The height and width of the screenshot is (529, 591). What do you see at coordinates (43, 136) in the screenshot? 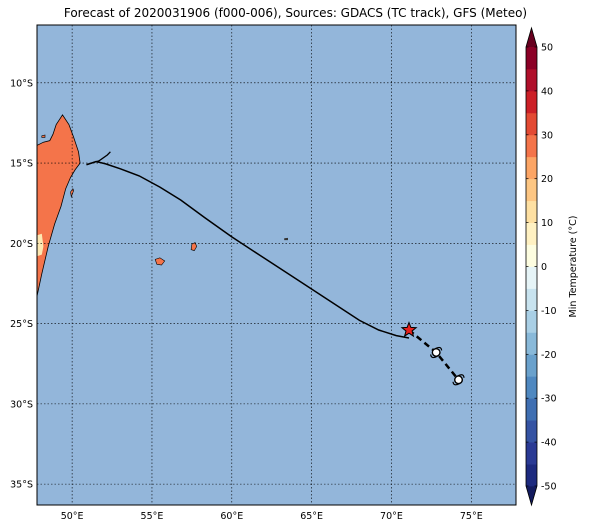
I see `nosy-be-island` at bounding box center [43, 136].